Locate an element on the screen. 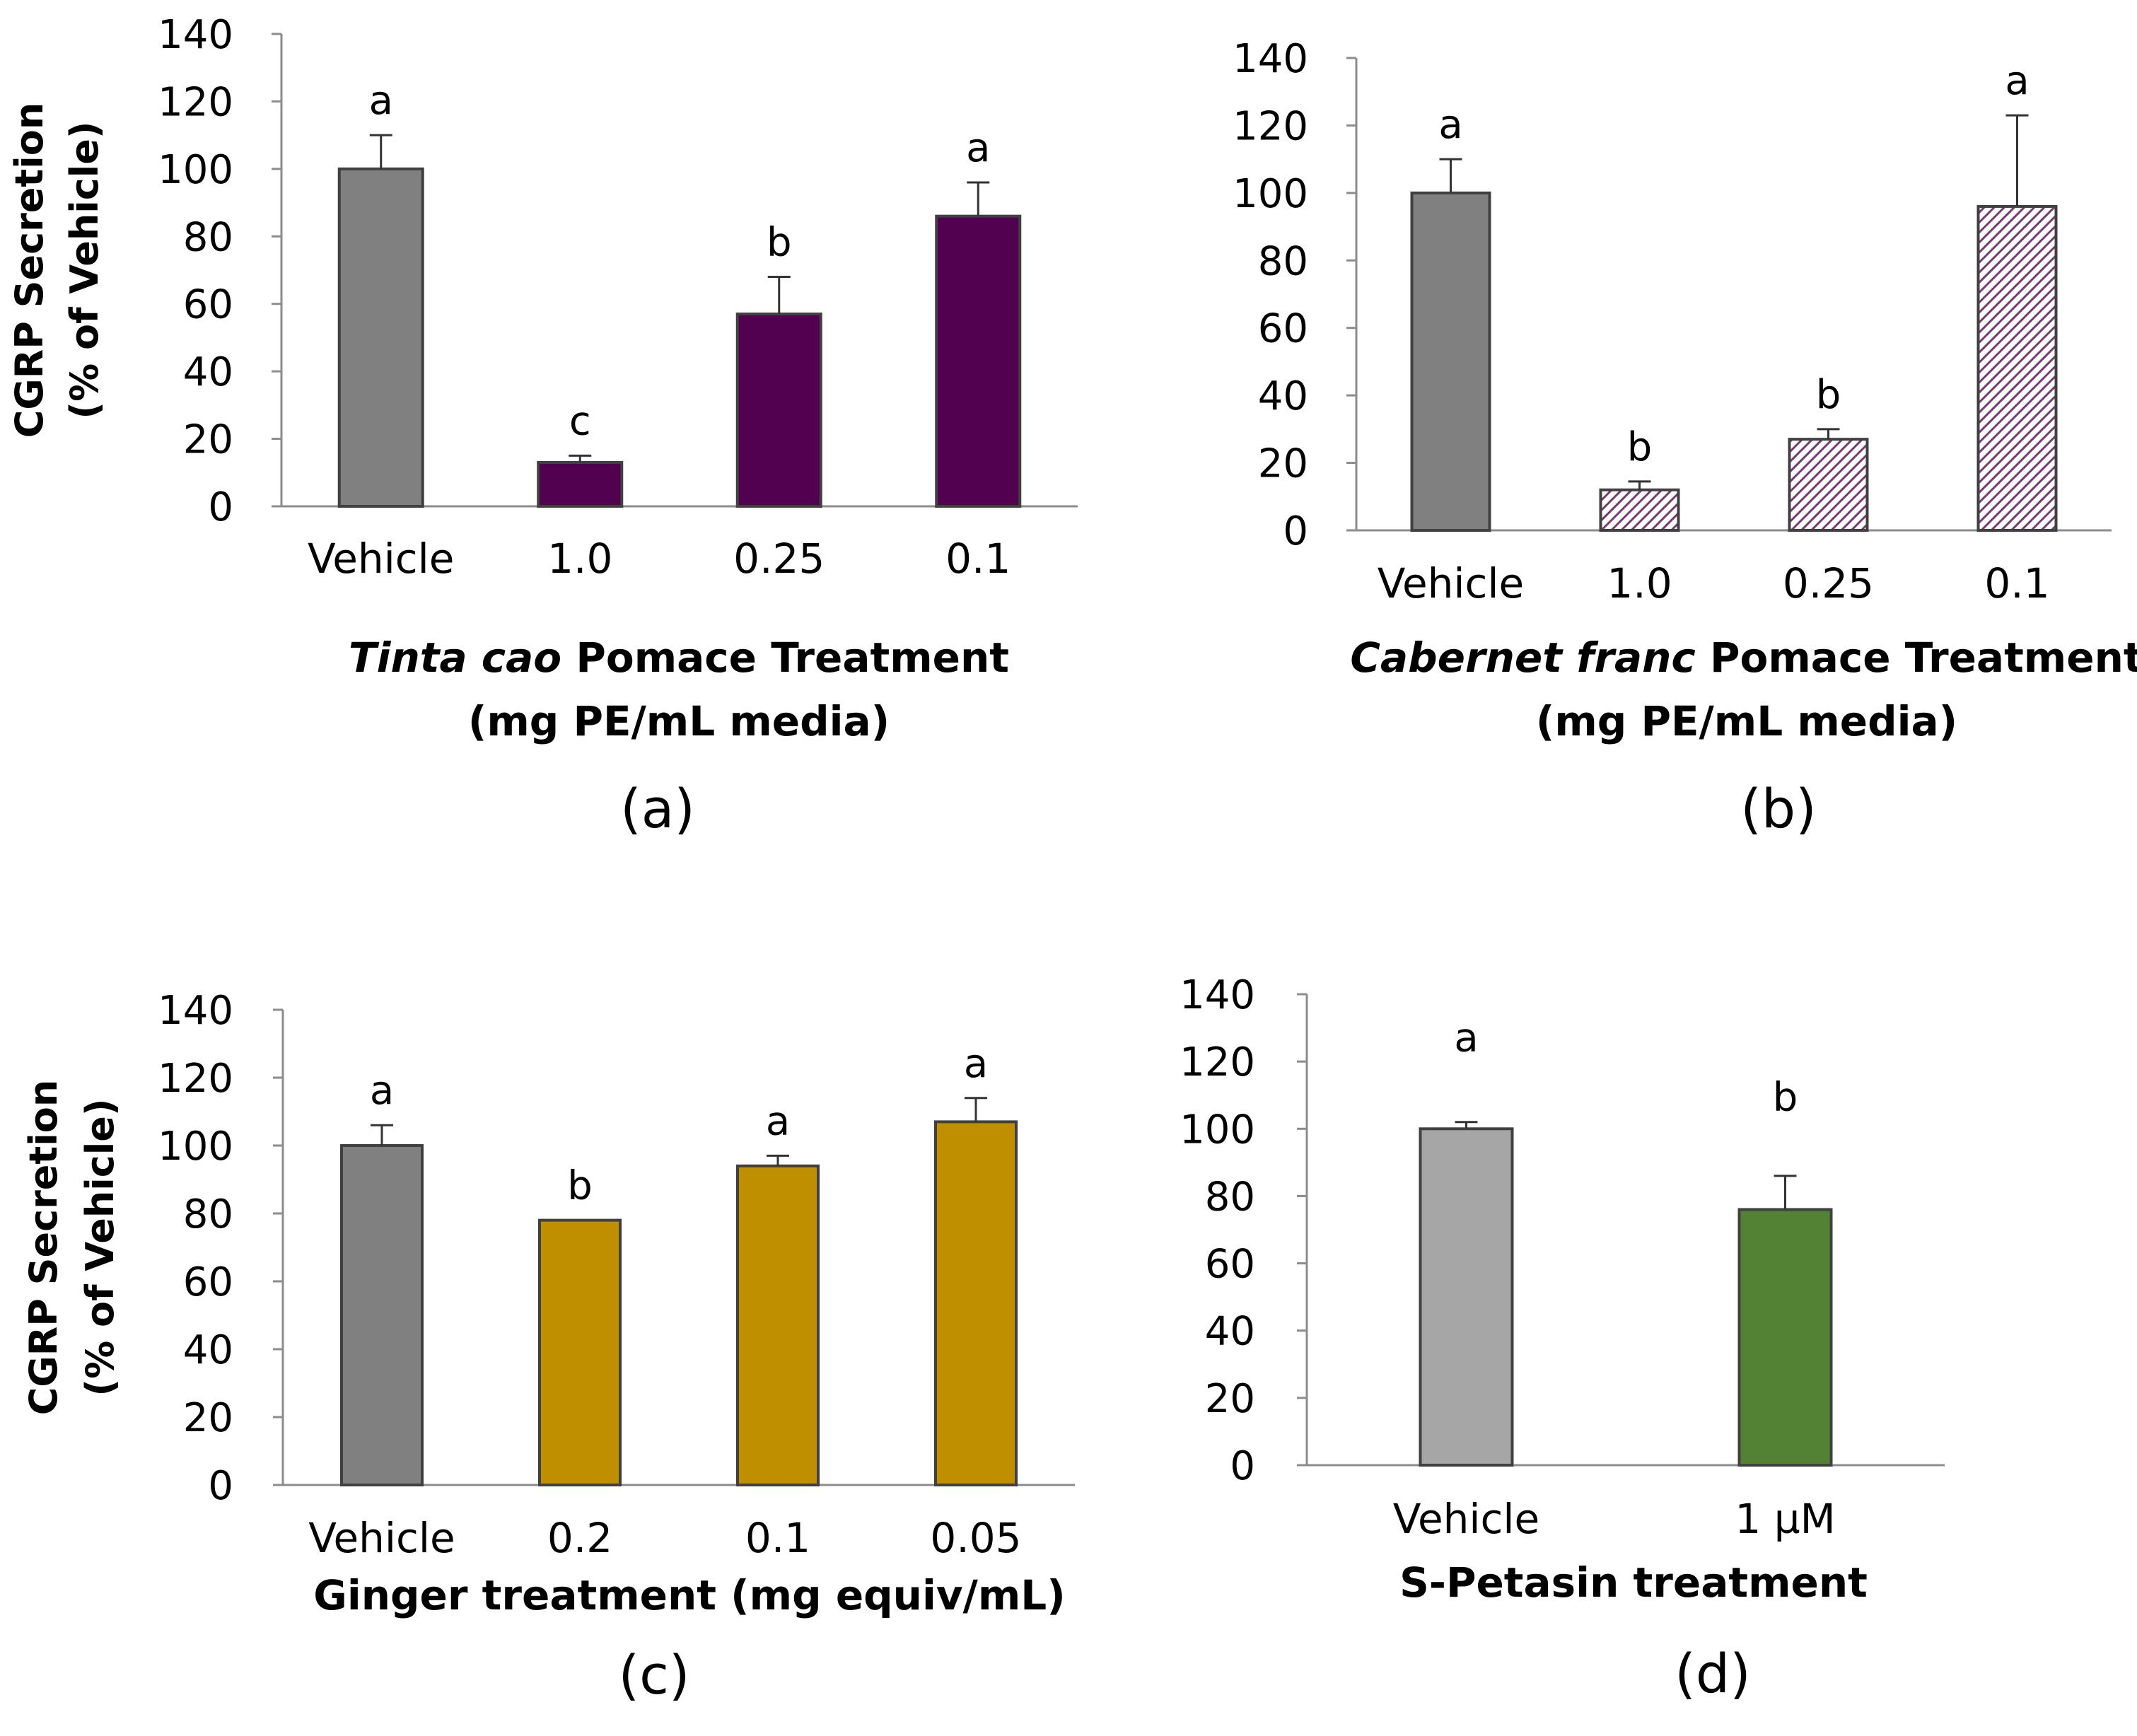 Image resolution: width=2137 pixels, height=1736 pixels. x-axis-title-run: Ginger treatment (mg equiv/mL) is located at coordinates (690, 1595).